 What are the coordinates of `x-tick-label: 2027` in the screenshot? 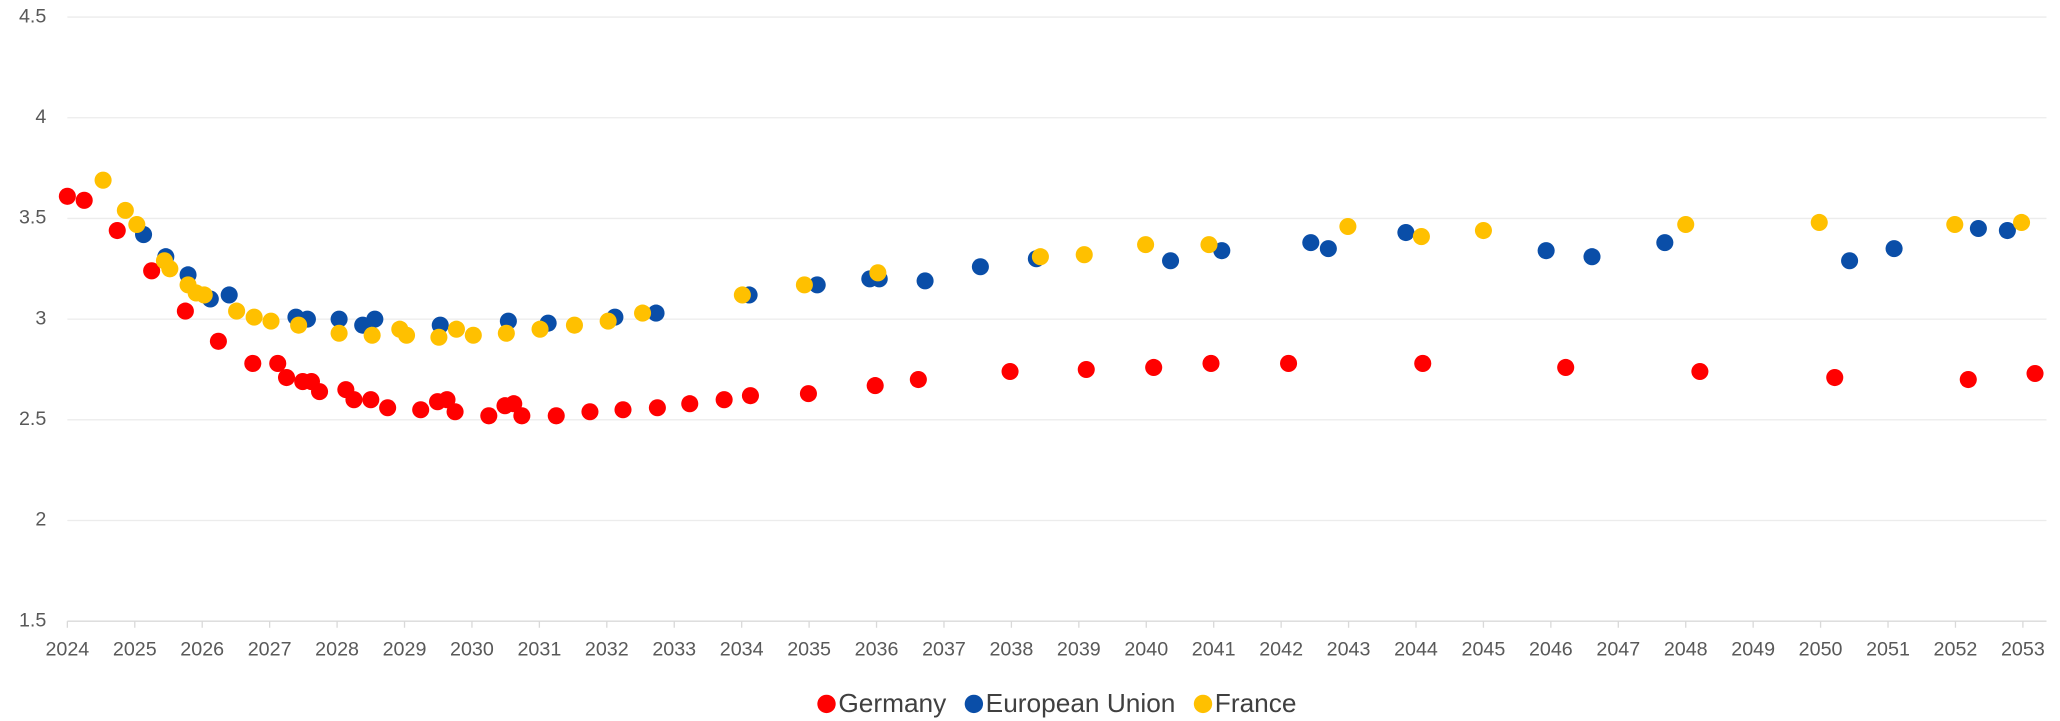 It's located at (270, 649).